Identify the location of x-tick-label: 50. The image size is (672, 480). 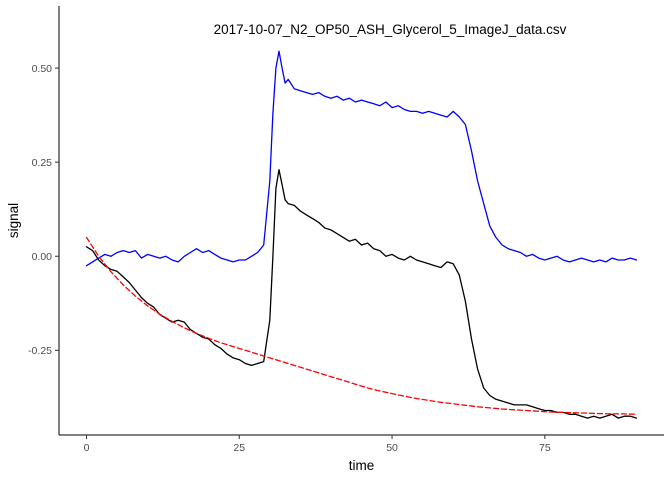
(392, 448).